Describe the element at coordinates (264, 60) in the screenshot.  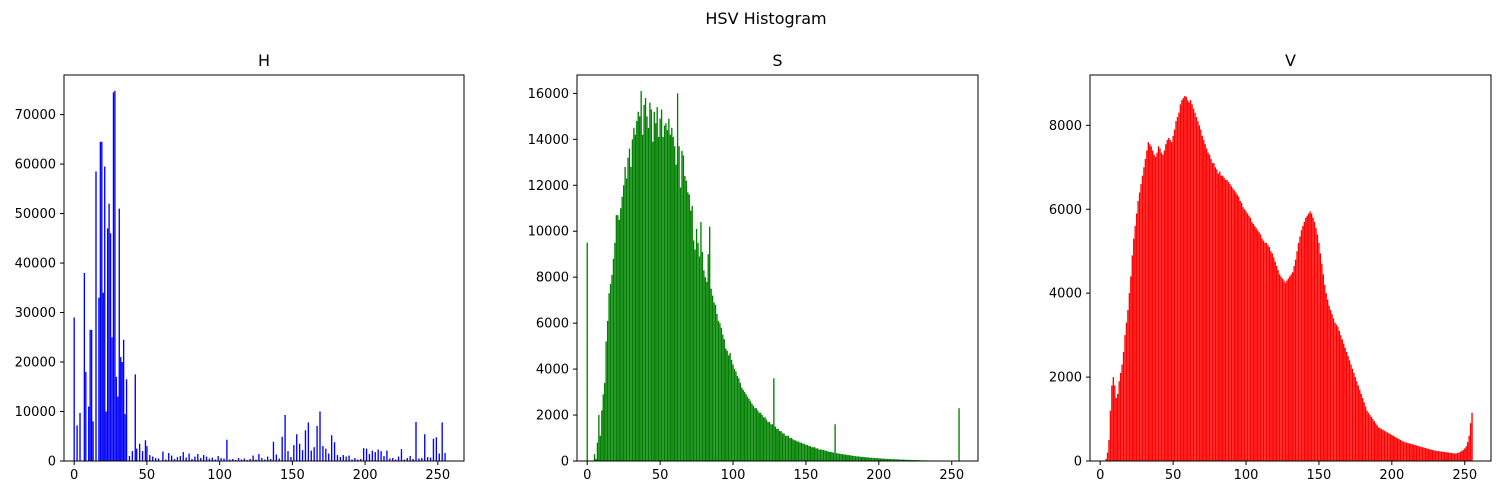
I see `subplot-h-title: H` at that location.